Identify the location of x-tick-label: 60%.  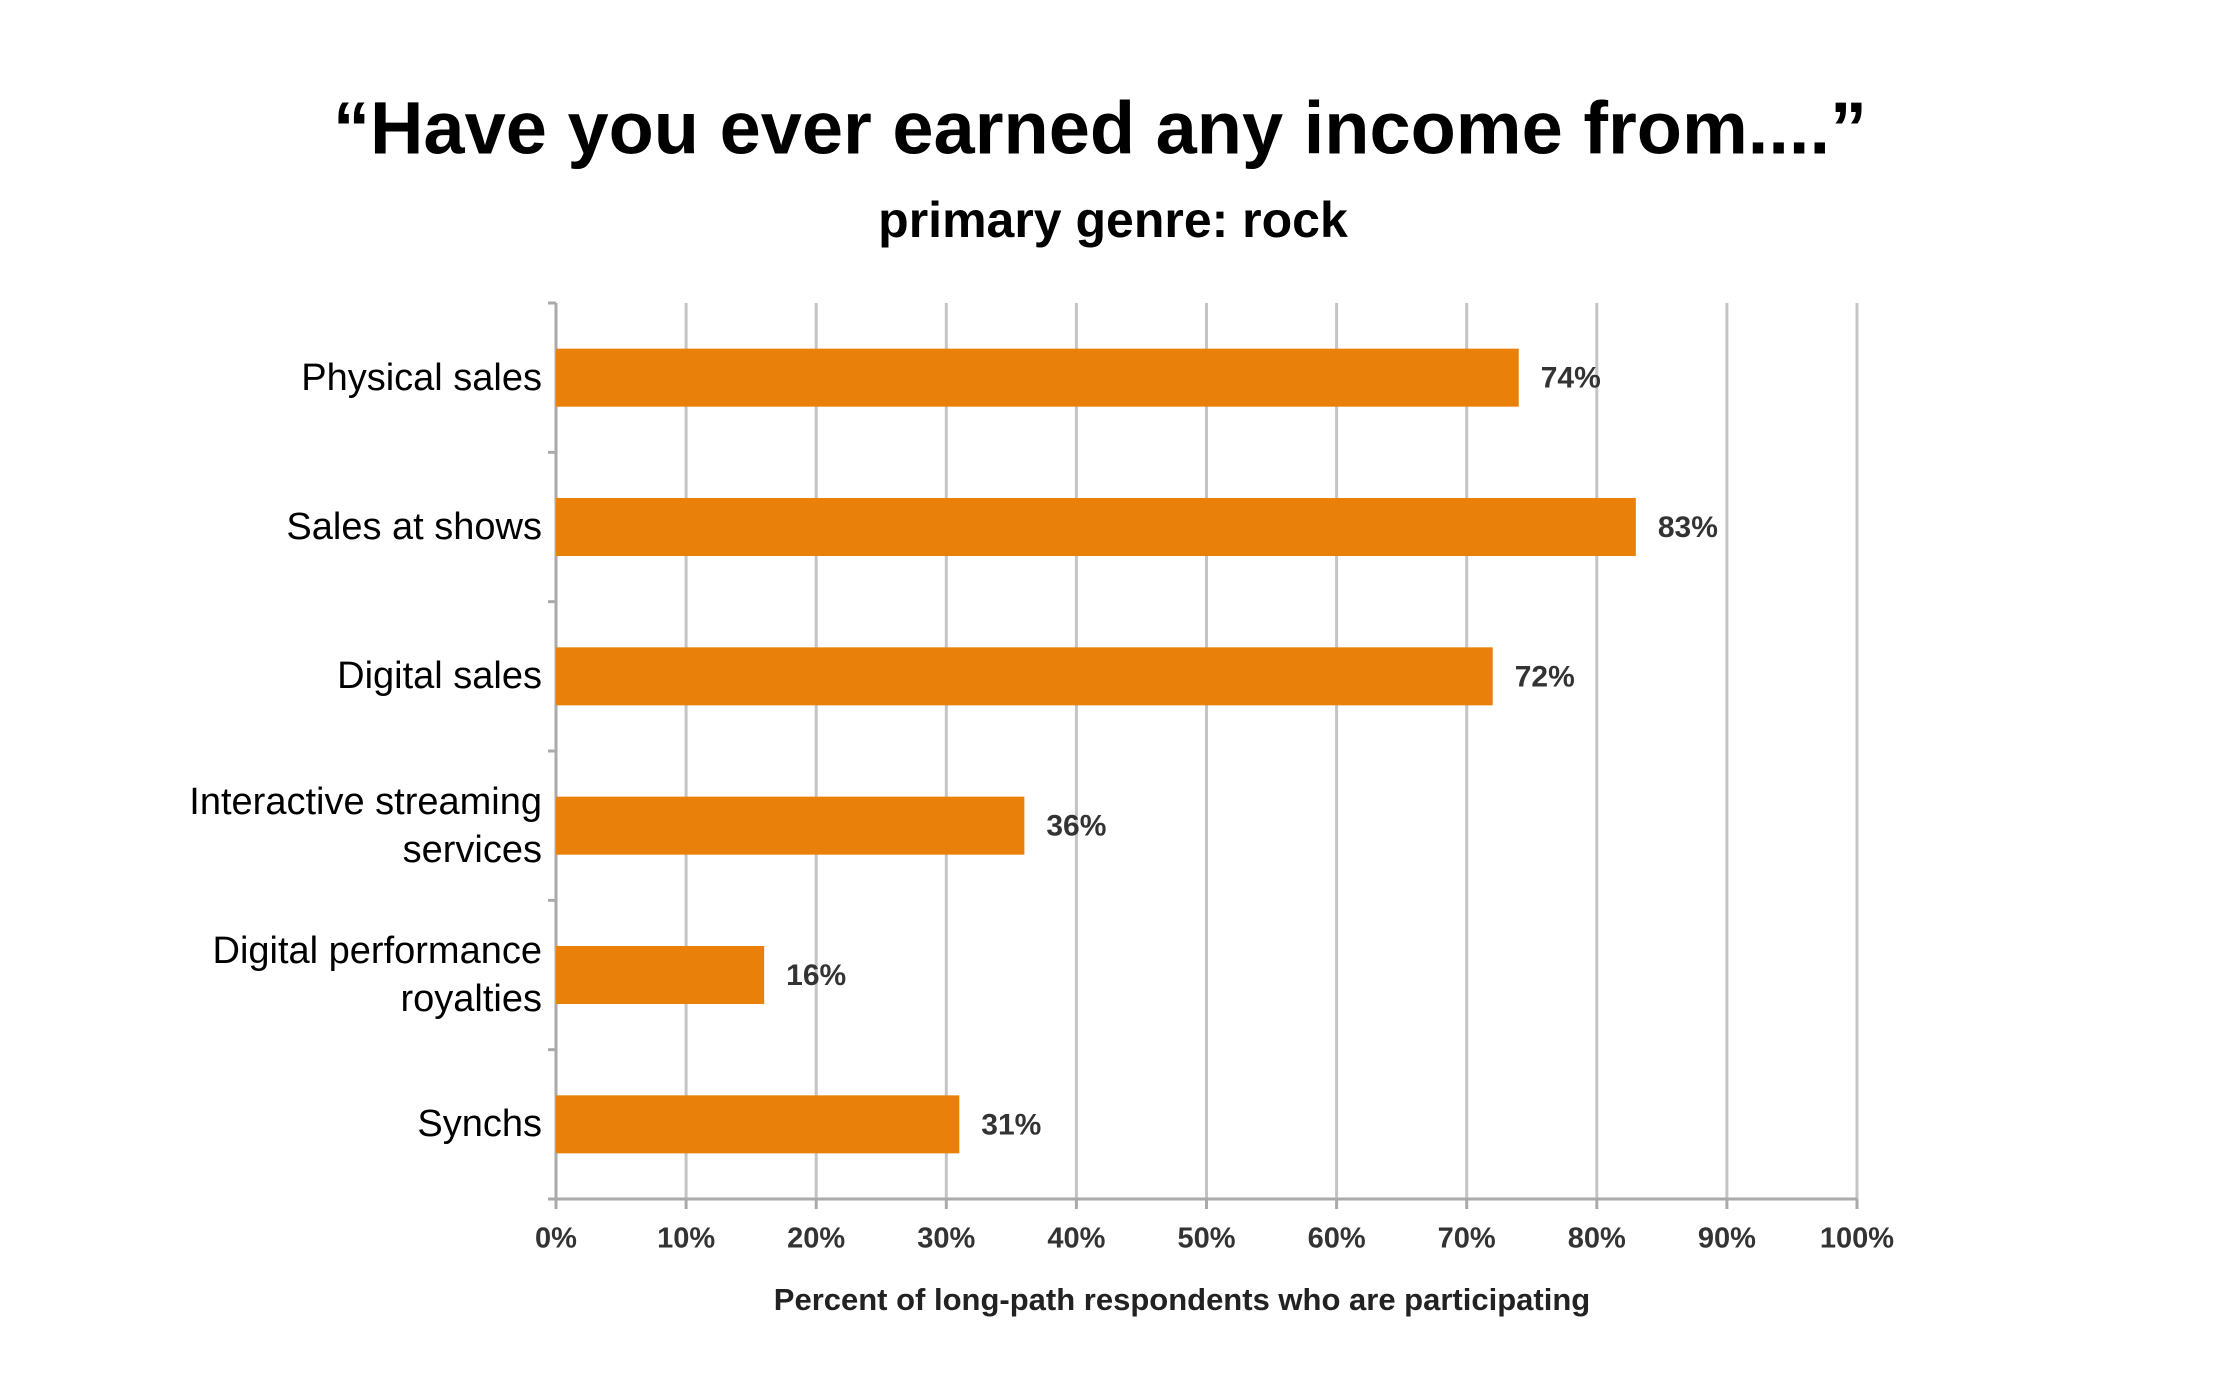
(1337, 1239).